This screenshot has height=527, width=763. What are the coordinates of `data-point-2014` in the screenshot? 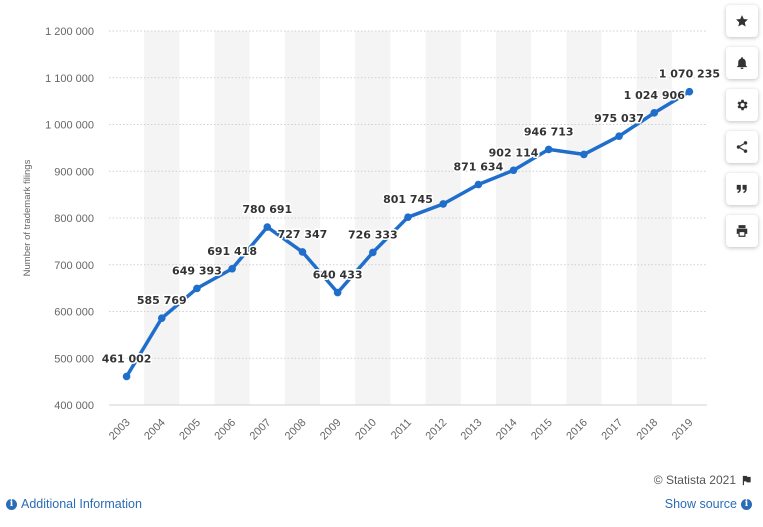 It's located at (513, 170).